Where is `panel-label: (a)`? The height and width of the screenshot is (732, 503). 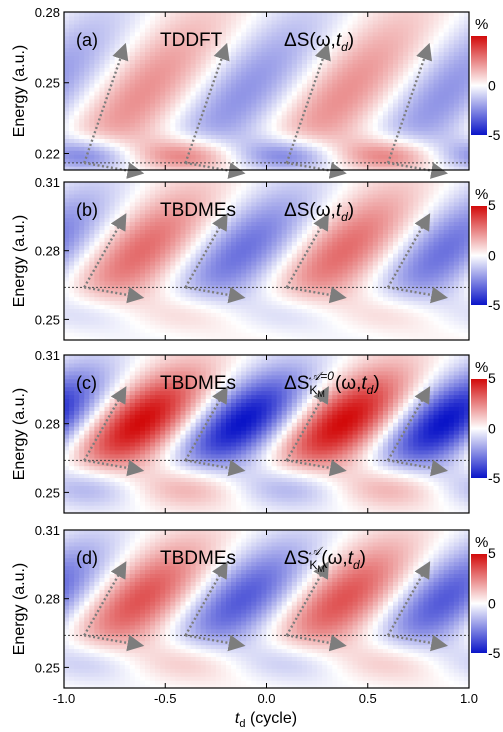
panel-label: (a) is located at coordinates (87, 40).